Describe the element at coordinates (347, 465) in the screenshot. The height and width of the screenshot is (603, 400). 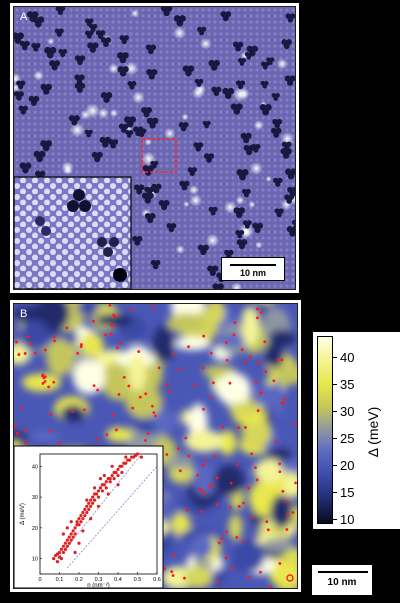
I see `colorbar-tick-label: 20` at that location.